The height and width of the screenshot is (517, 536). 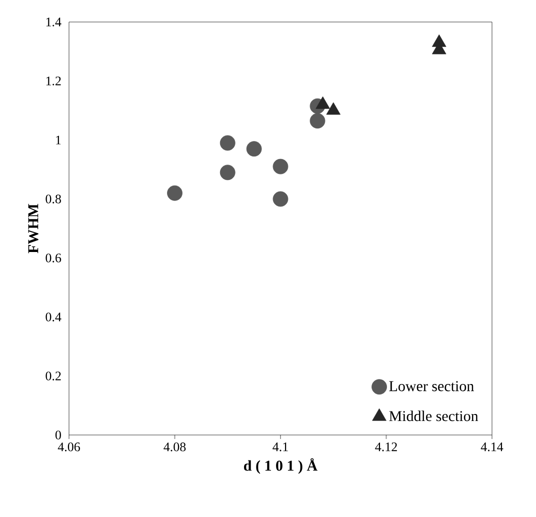 I want to click on y-tick-label: 1.4, so click(x=54, y=22).